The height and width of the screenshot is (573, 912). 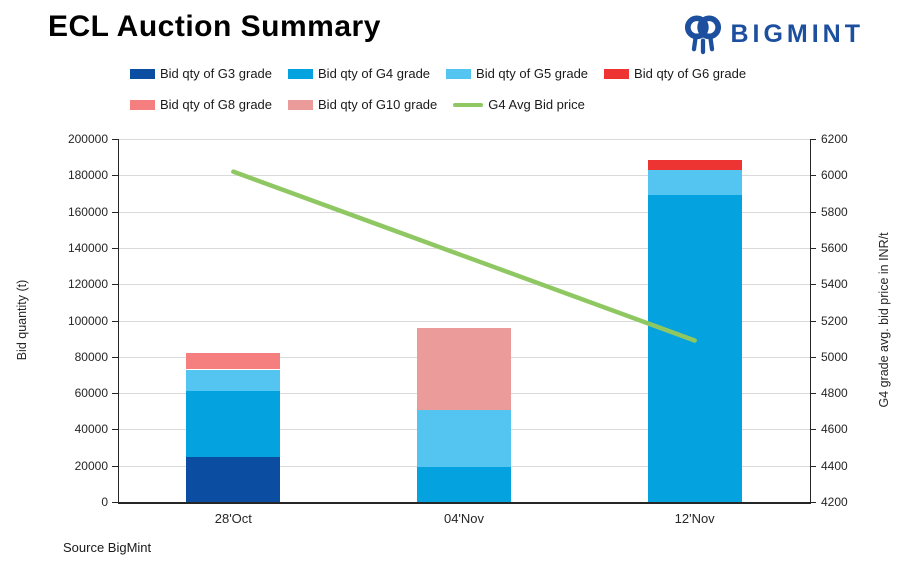 What do you see at coordinates (91, 429) in the screenshot?
I see `y-left-tick-label: 40000` at bounding box center [91, 429].